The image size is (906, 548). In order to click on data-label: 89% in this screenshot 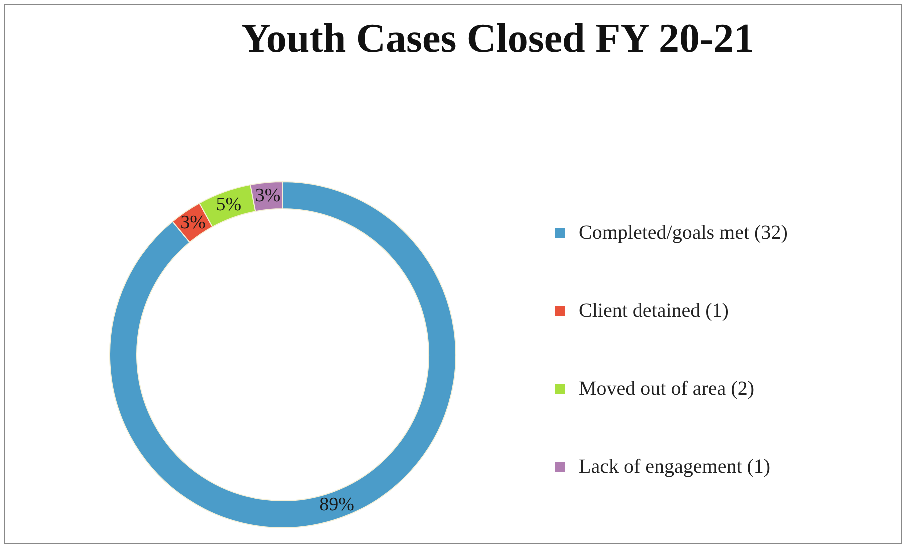, I will do `click(337, 505)`.